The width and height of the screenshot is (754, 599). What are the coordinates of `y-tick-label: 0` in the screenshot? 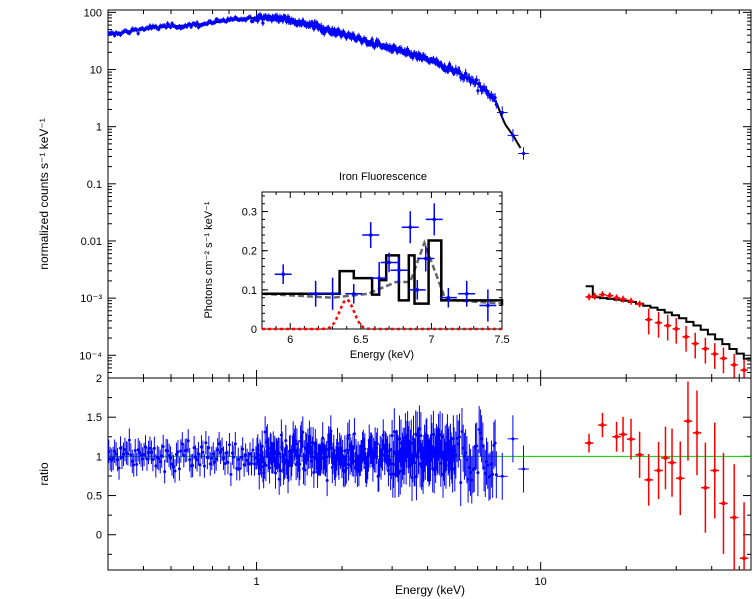 It's located at (99, 536).